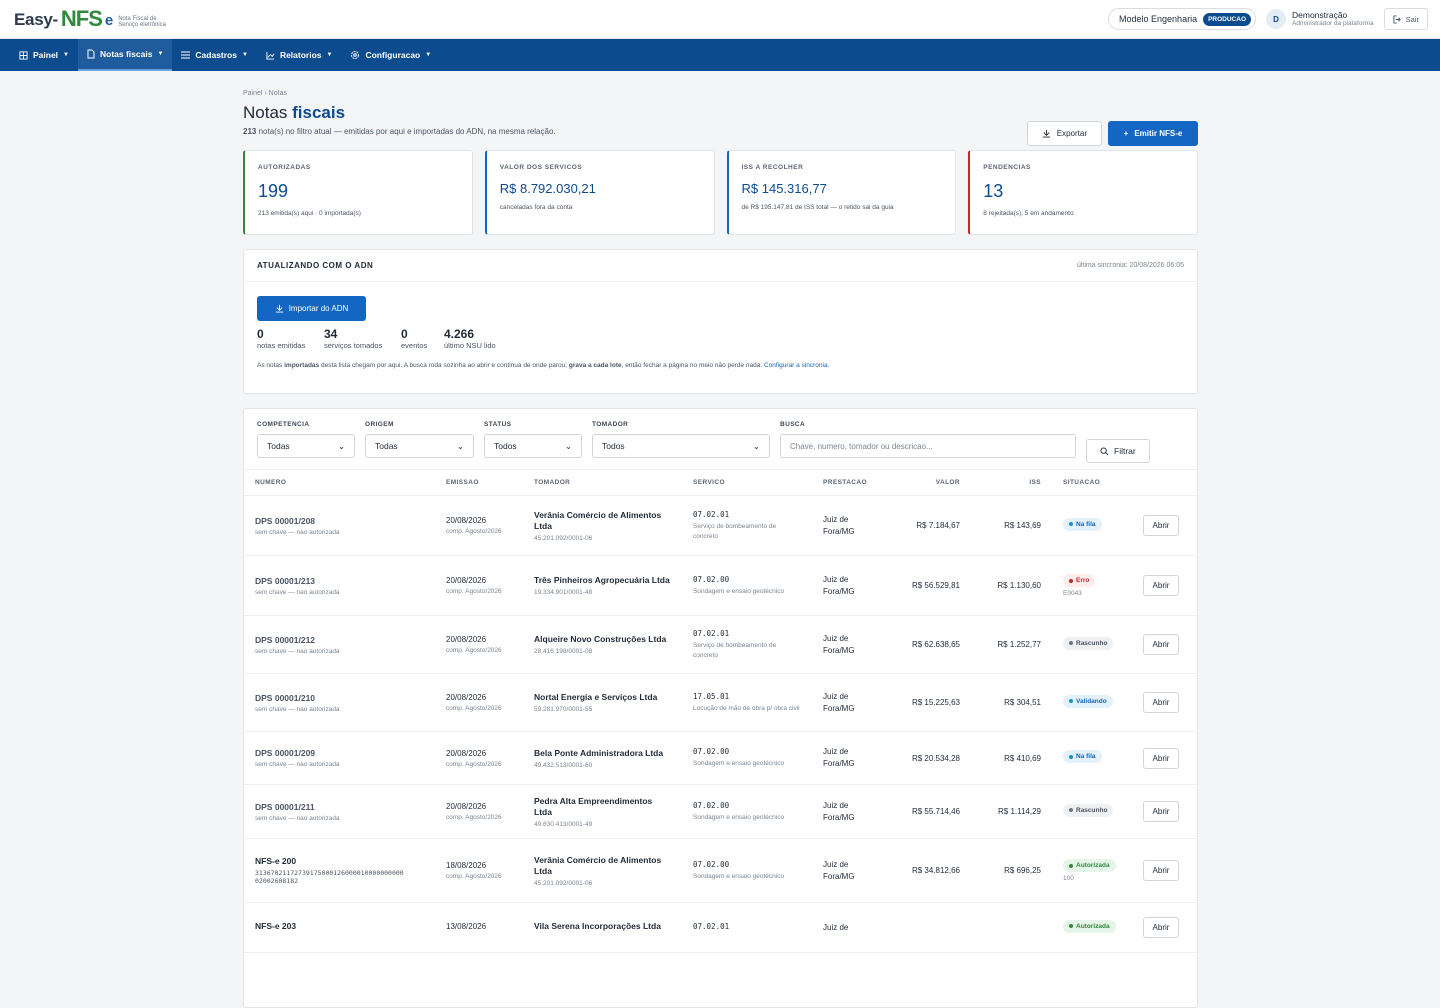  Describe the element at coordinates (44, 55) in the screenshot. I see `nav-painel: Painel ▼` at that location.